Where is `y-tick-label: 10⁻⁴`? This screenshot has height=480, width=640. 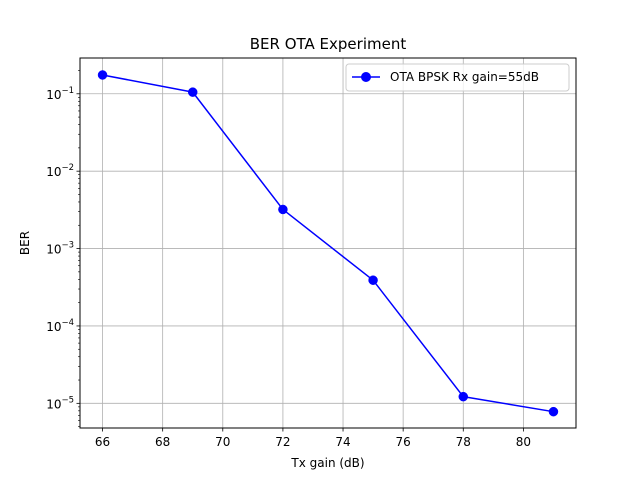 y-tick-label: 10⁻⁴ is located at coordinates (60, 326).